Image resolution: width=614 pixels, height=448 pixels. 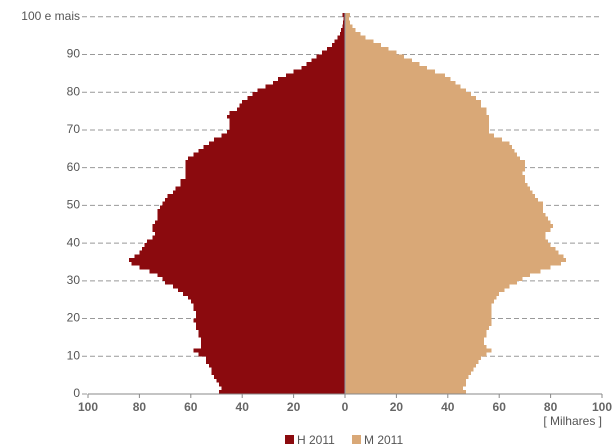 What do you see at coordinates (602, 407) in the screenshot?
I see `x-tick-label: 100` at bounding box center [602, 407].